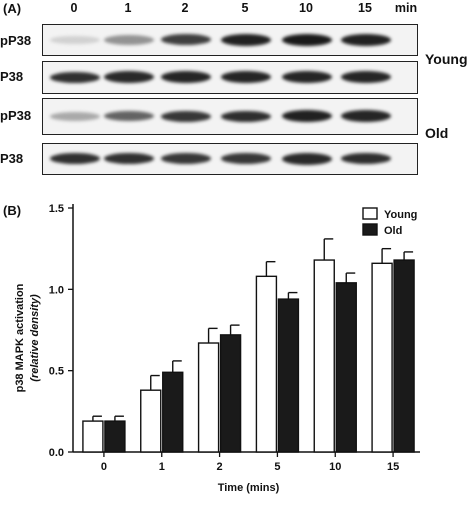 This screenshot has height=516, width=474. Describe the element at coordinates (104, 467) in the screenshot. I see `x-tick-label: 0` at that location.